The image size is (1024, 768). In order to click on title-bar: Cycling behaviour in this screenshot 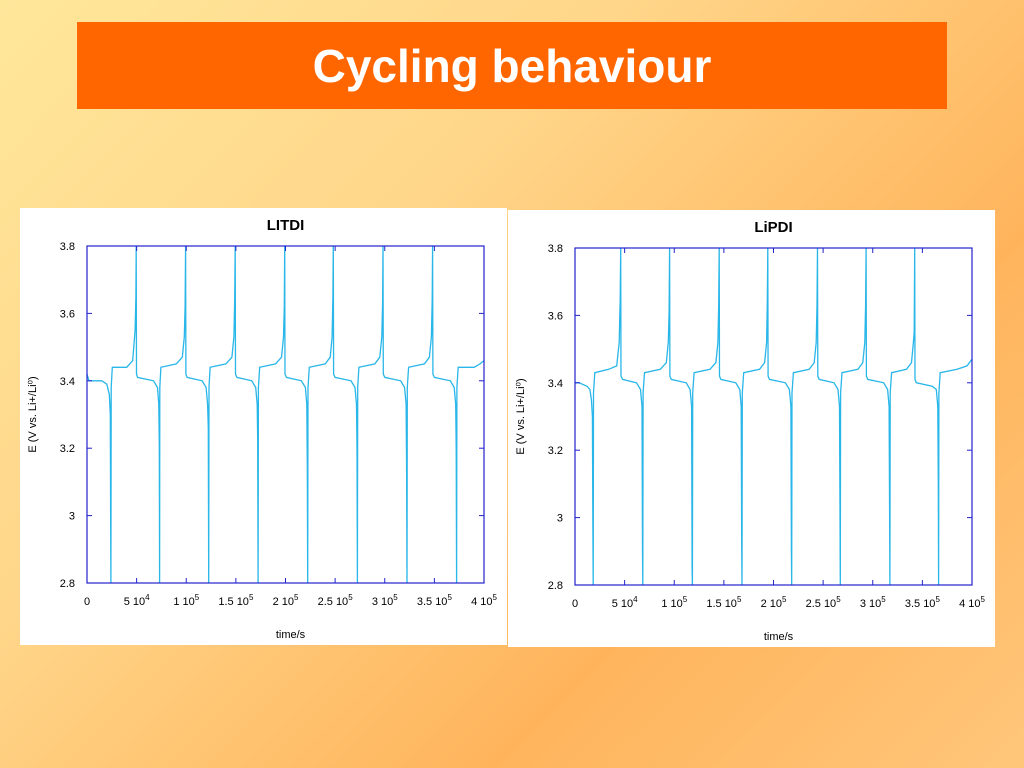, I will do `click(512, 65)`.